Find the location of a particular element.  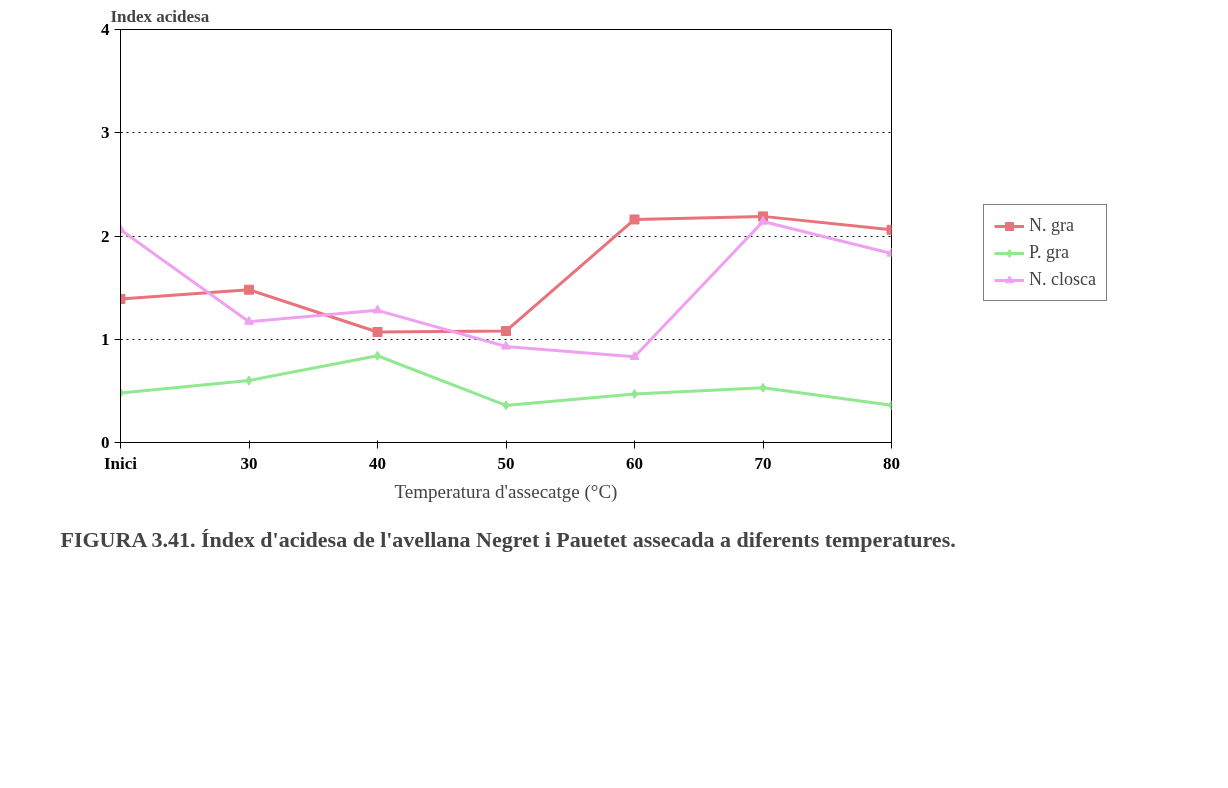

x-axis-title: Temperatura d'assecatge (°C) is located at coordinates (506, 491).